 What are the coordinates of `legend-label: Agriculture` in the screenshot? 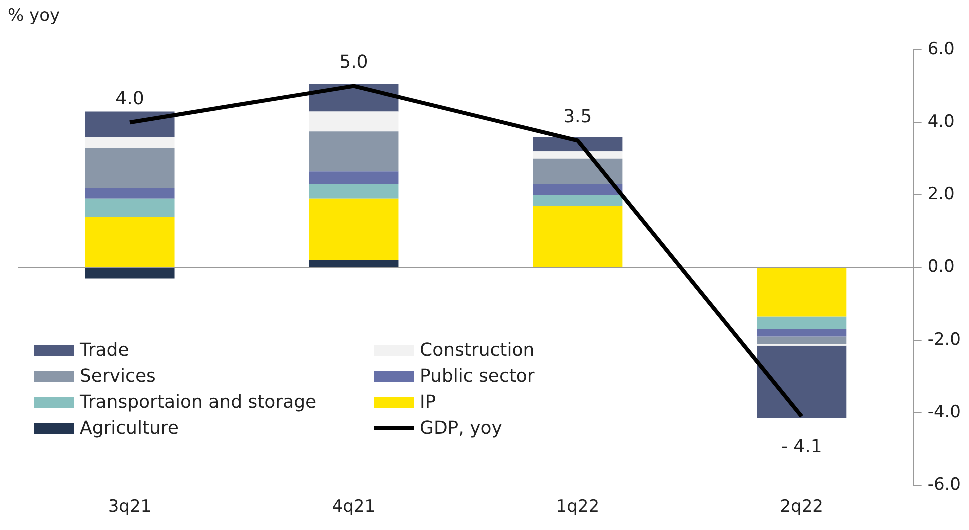 It's located at (129, 428).